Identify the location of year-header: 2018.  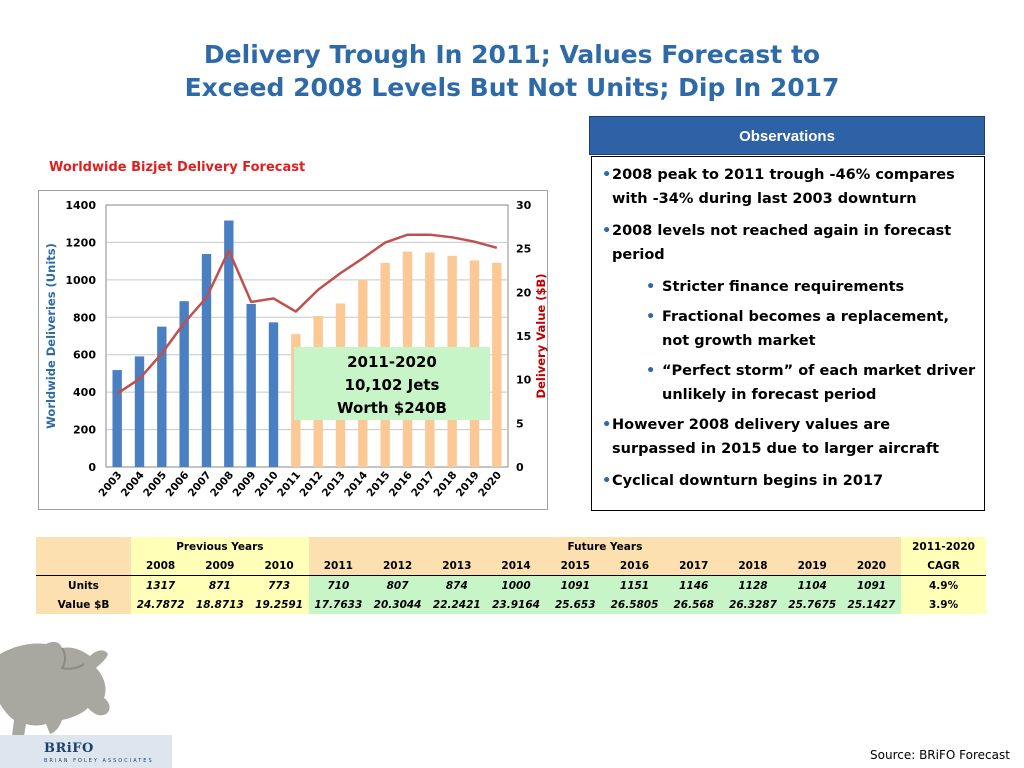
(753, 566).